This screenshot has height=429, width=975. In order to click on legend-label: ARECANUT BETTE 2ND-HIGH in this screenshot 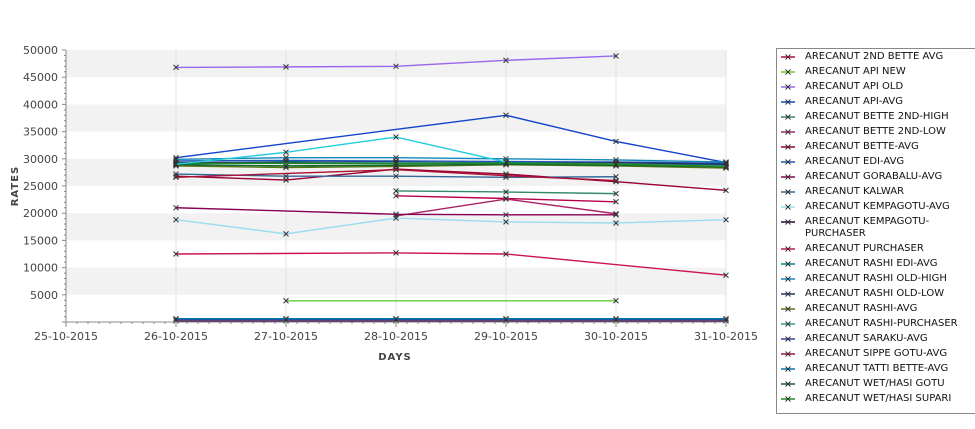, I will do `click(877, 116)`.